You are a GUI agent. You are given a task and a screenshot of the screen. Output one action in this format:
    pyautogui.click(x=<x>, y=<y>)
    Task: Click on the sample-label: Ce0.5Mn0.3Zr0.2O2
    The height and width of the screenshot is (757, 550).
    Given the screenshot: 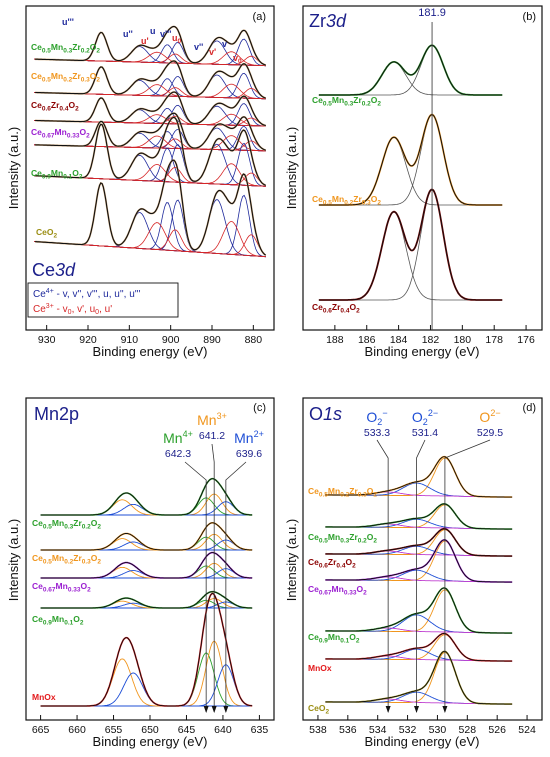 What is the action you would take?
    pyautogui.click(x=346, y=101)
    